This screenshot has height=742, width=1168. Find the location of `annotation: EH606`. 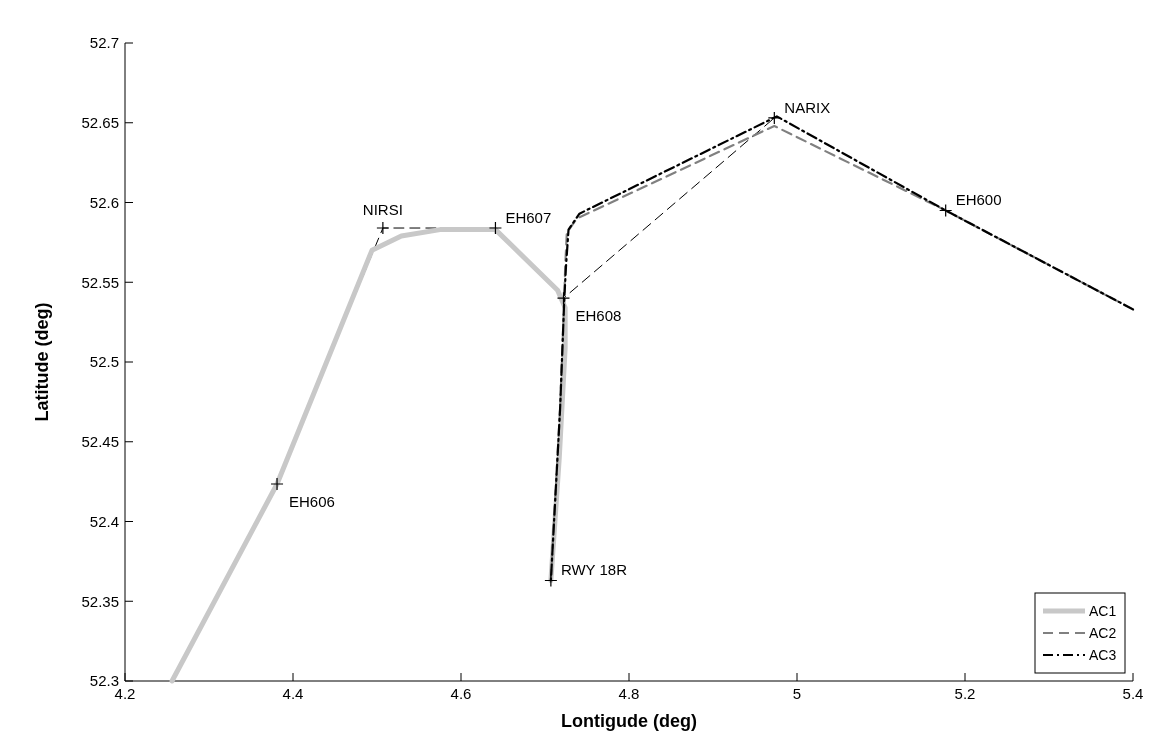

annotation: EH606 is located at coordinates (312, 501).